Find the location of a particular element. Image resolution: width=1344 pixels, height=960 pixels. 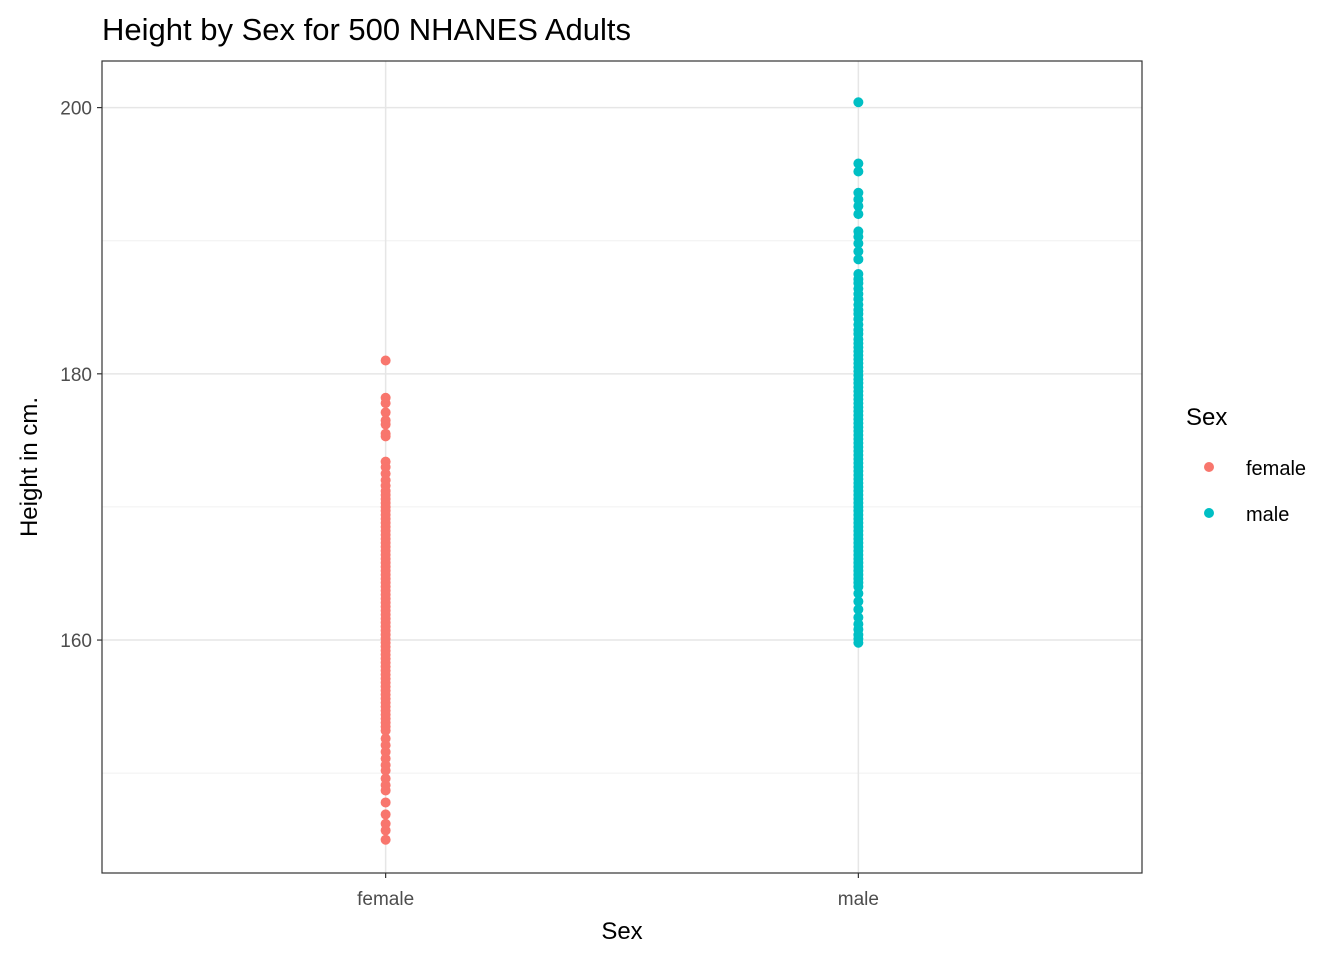

x-axis: female male is located at coordinates (618, 891).